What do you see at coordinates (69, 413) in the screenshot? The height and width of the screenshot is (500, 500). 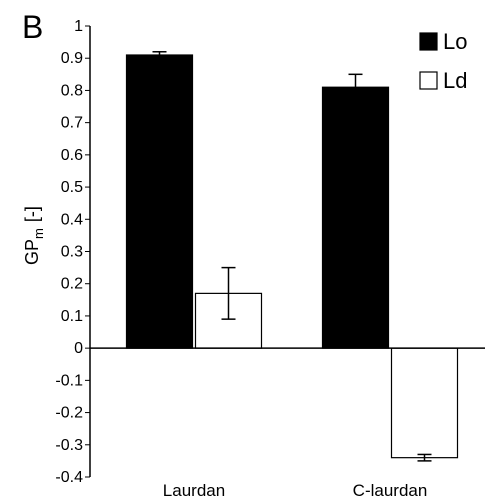 I see `y-tick-label: -0.2` at bounding box center [69, 413].